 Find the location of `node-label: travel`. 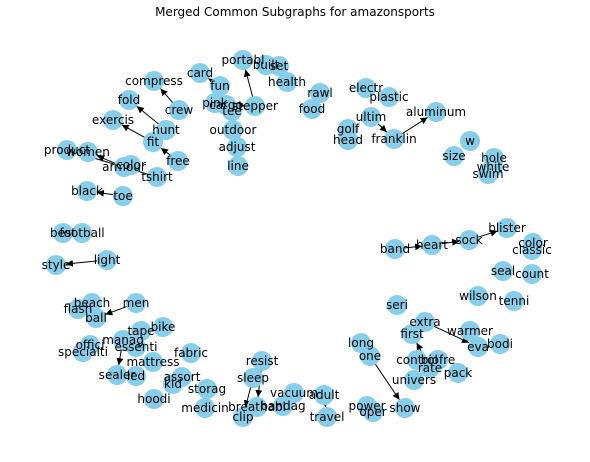

node-label: travel is located at coordinates (327, 417).